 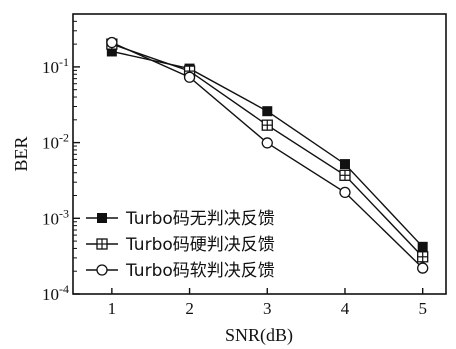 I want to click on legend: Turbo码无判决反馈 Turbo码硬判决反馈 Turbo码软判决反馈, so click(x=180, y=245).